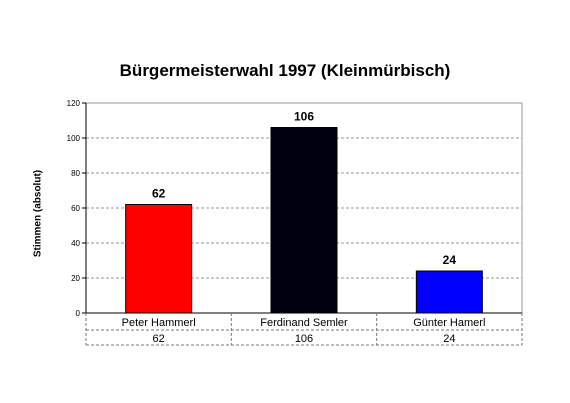  What do you see at coordinates (159, 323) in the screenshot?
I see `x-category-label: Peter Hammerl` at bounding box center [159, 323].